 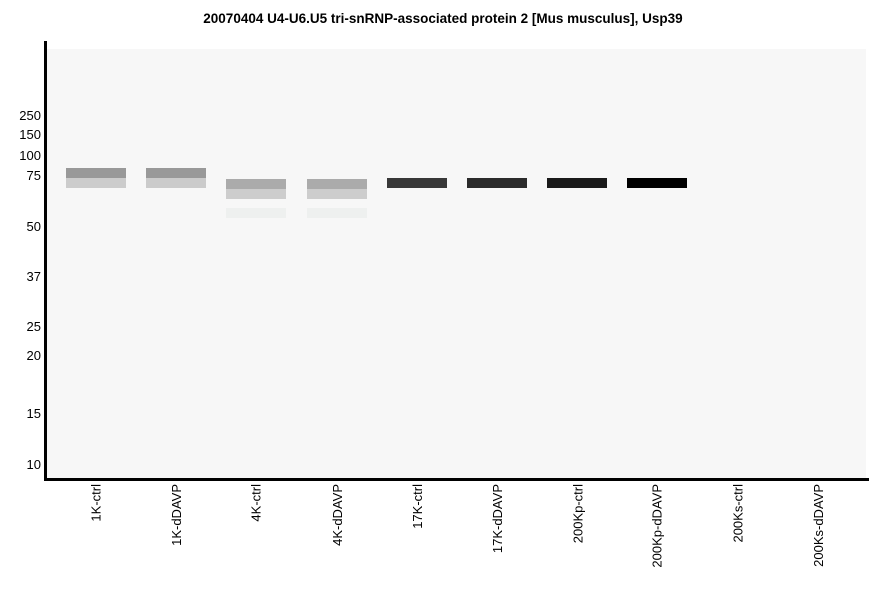 I want to click on mw-marker-label-15: 15, so click(x=33, y=413).